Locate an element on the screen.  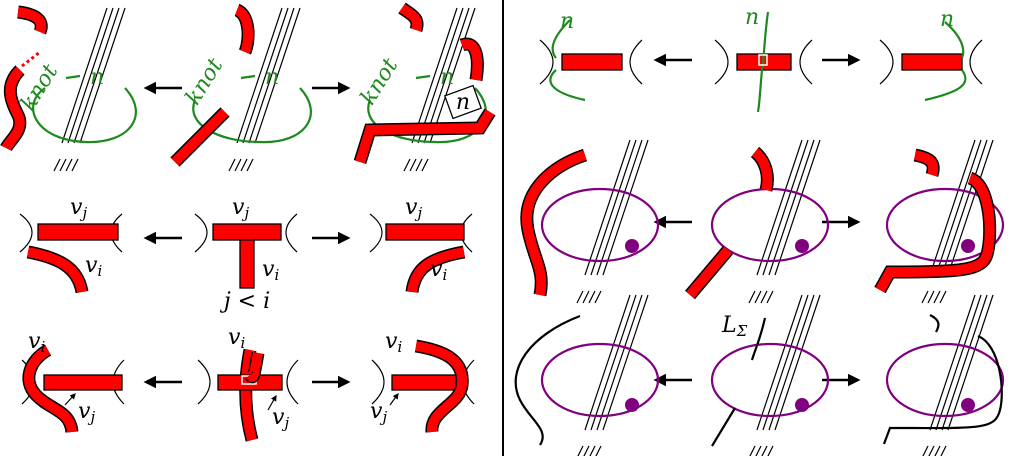
crossing-panel-c: vi vj is located at coordinates (422, 381).